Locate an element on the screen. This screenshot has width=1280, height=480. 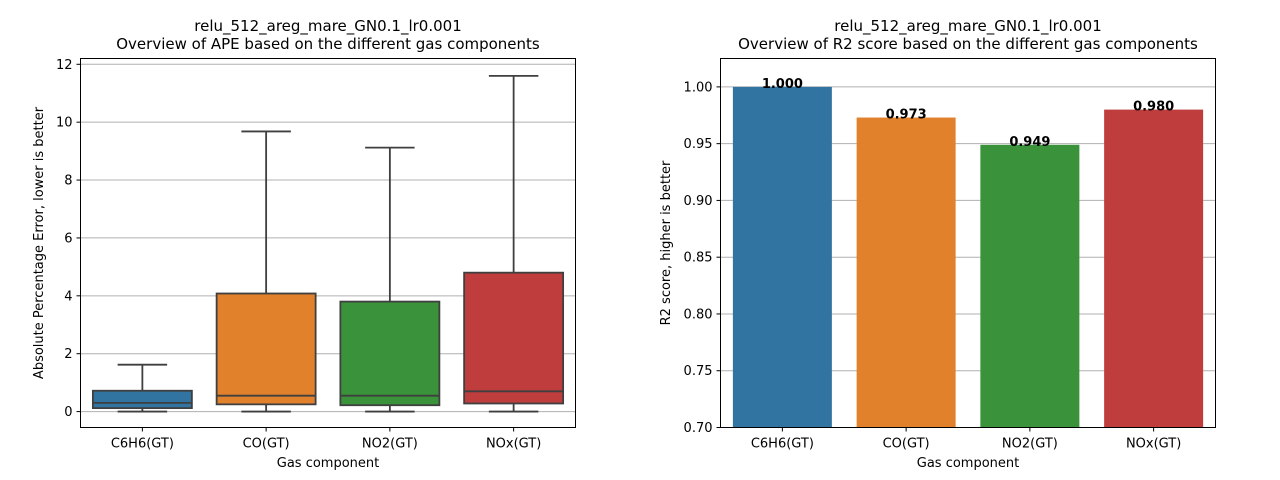
r2-y-tick-label: 0.80 is located at coordinates (698, 314).